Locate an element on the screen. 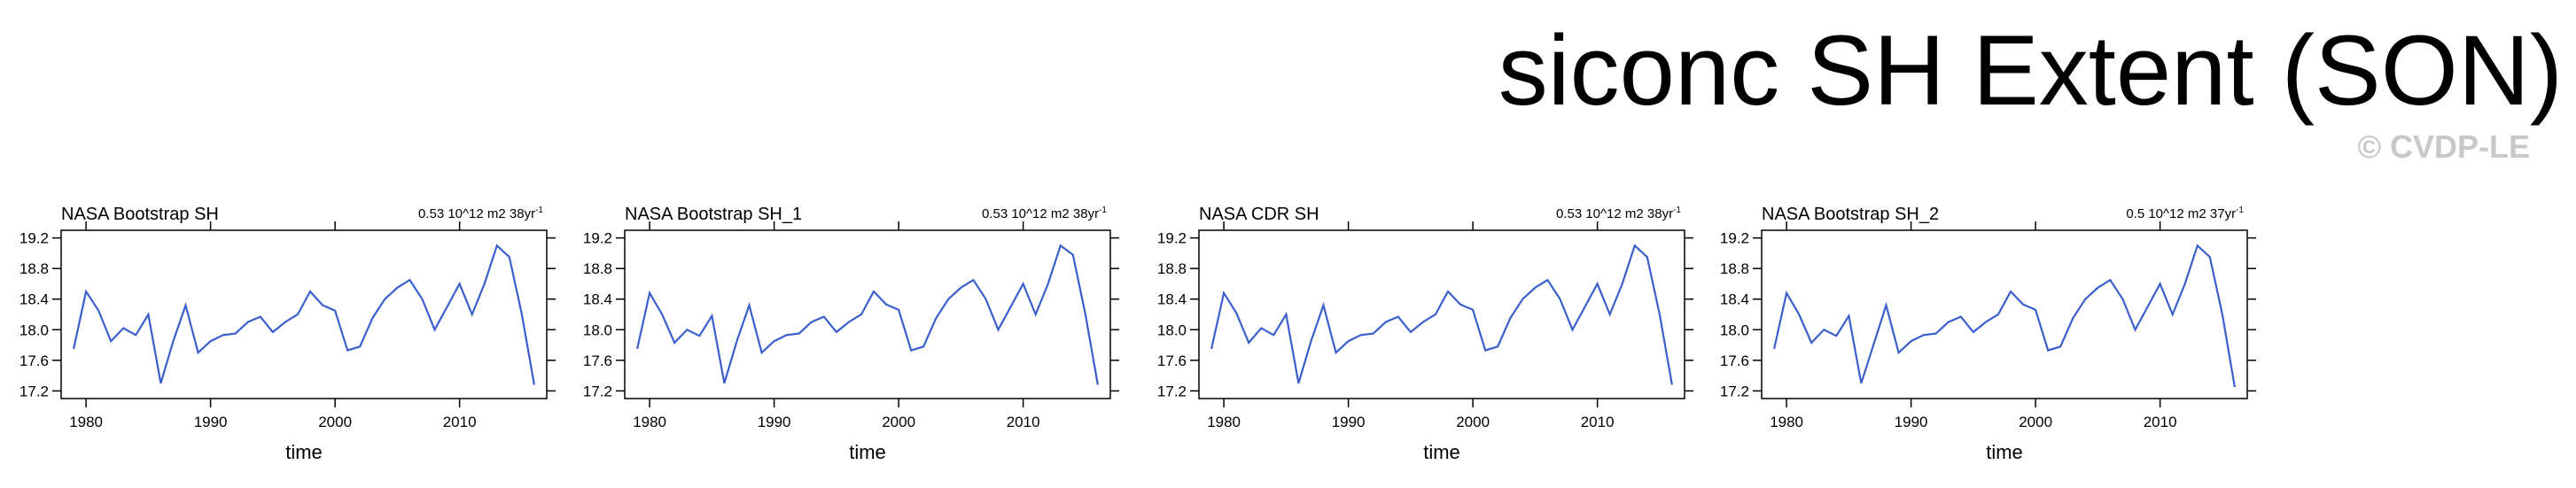 The width and height of the screenshot is (2576, 488). panel-title: NASA CDR SH is located at coordinates (1259, 214).